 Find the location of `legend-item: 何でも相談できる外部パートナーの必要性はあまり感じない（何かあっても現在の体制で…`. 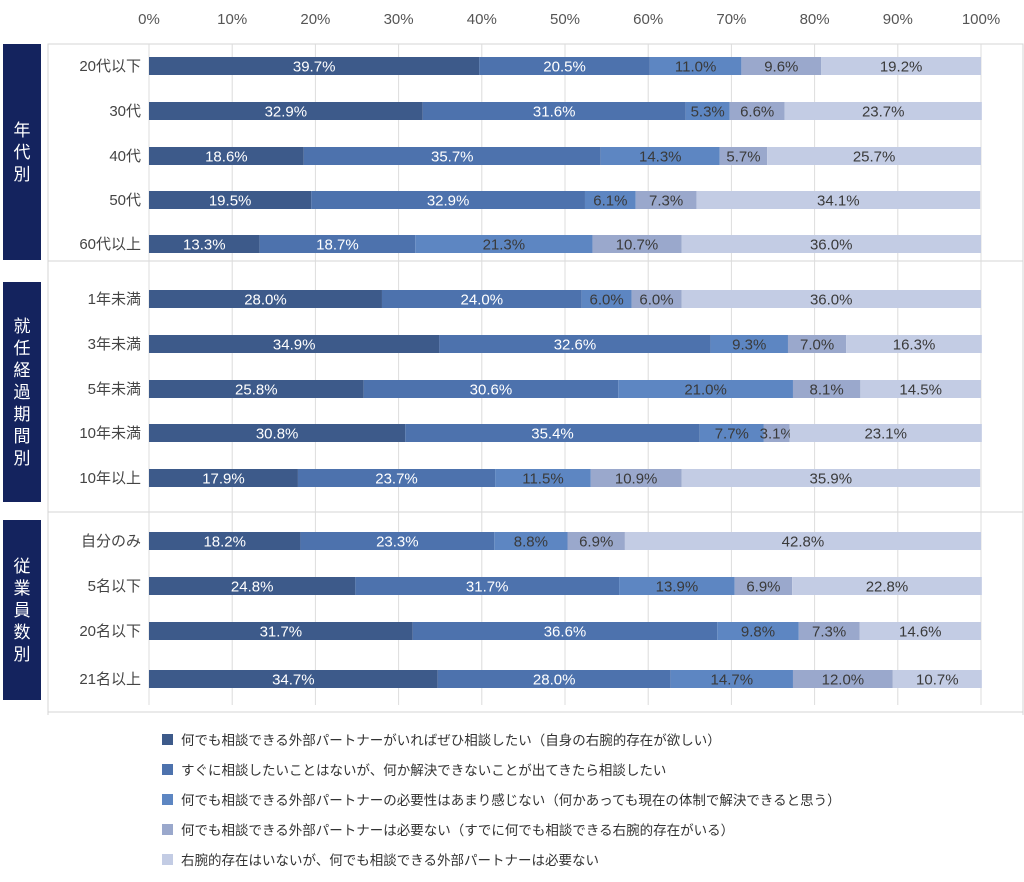

legend-item: 何でも相談できる外部パートナーの必要性はあまり感じない（何かあっても現在の体制で… is located at coordinates (582, 799).